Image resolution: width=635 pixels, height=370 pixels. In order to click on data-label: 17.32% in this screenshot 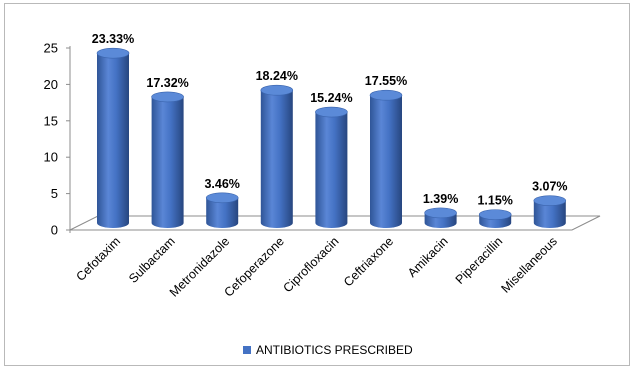, I will do `click(167, 83)`.